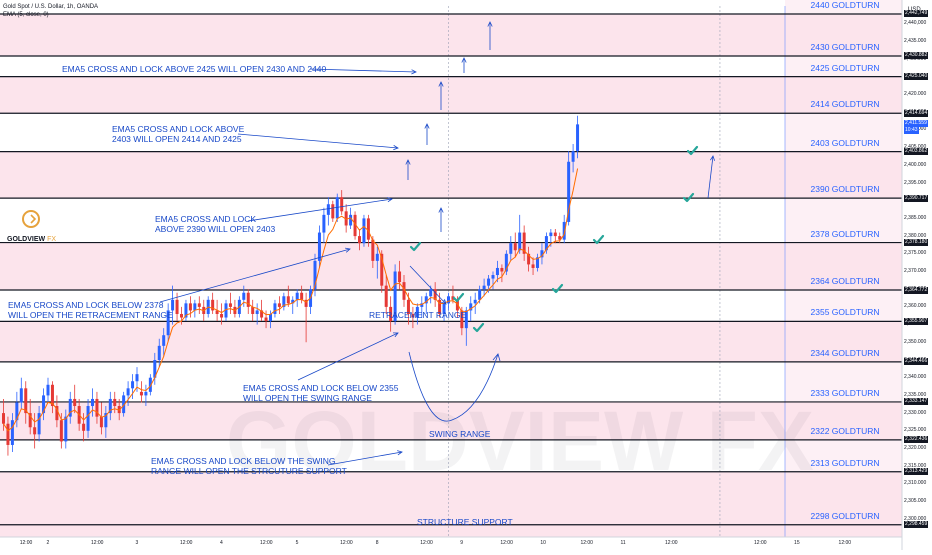 This screenshot has height=555, width=932. What do you see at coordinates (26, 15) in the screenshot?
I see `indicator-legend: EMA (5, close, 0)` at bounding box center [26, 15].